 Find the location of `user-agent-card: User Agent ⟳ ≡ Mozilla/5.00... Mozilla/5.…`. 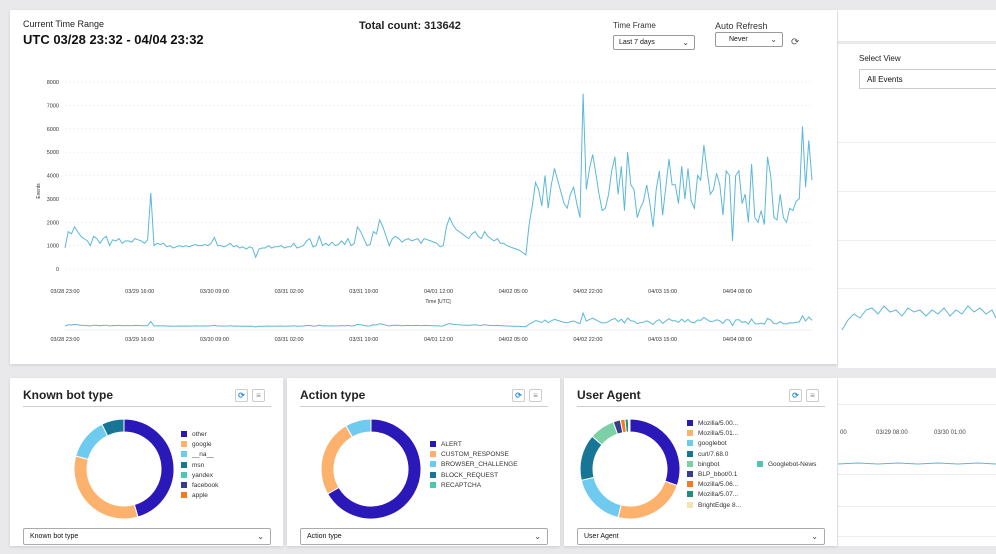

user-agent-card: User Agent ⟳ ≡ Mozilla/5.00... Mozilla/5.… is located at coordinates (700, 462).